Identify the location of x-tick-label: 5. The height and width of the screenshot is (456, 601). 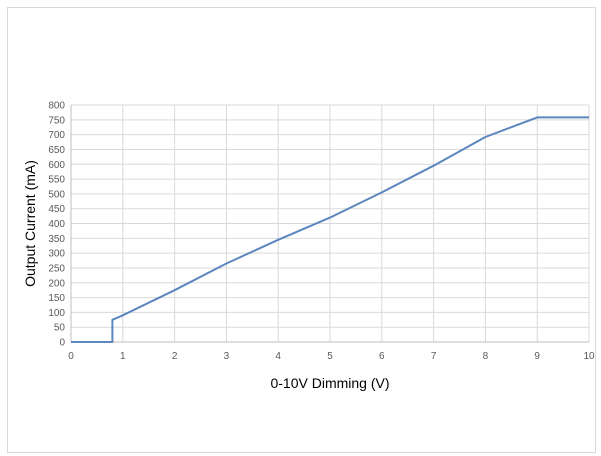
(330, 356).